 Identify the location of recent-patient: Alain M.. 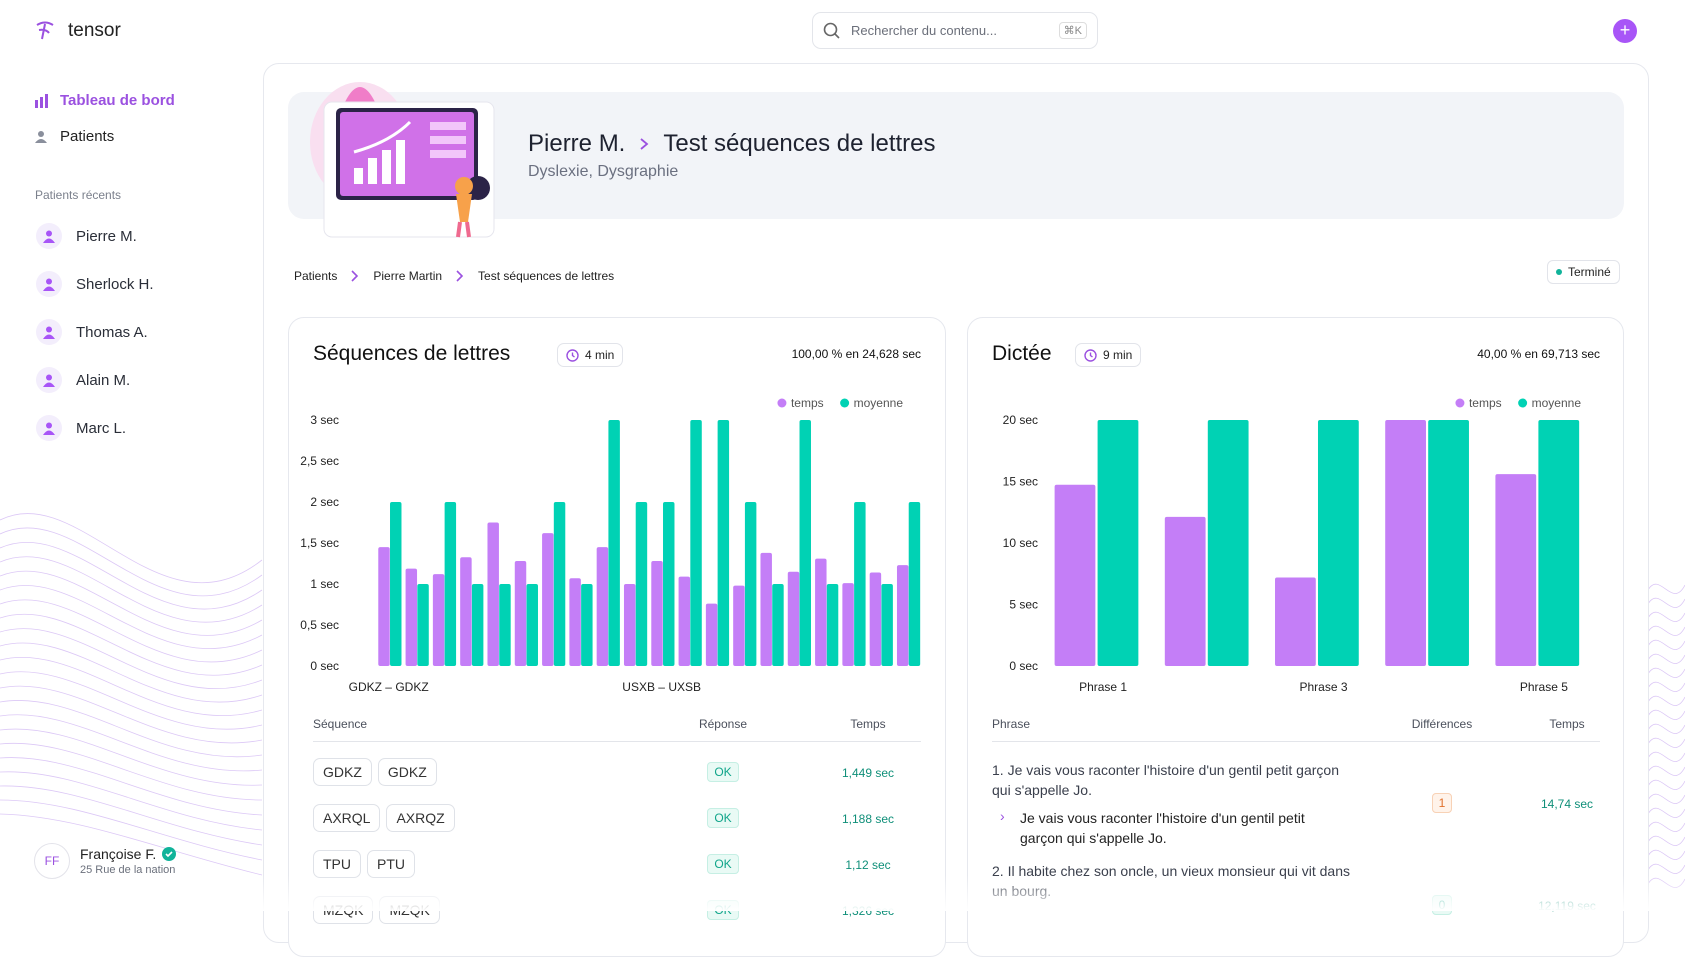
(83, 380).